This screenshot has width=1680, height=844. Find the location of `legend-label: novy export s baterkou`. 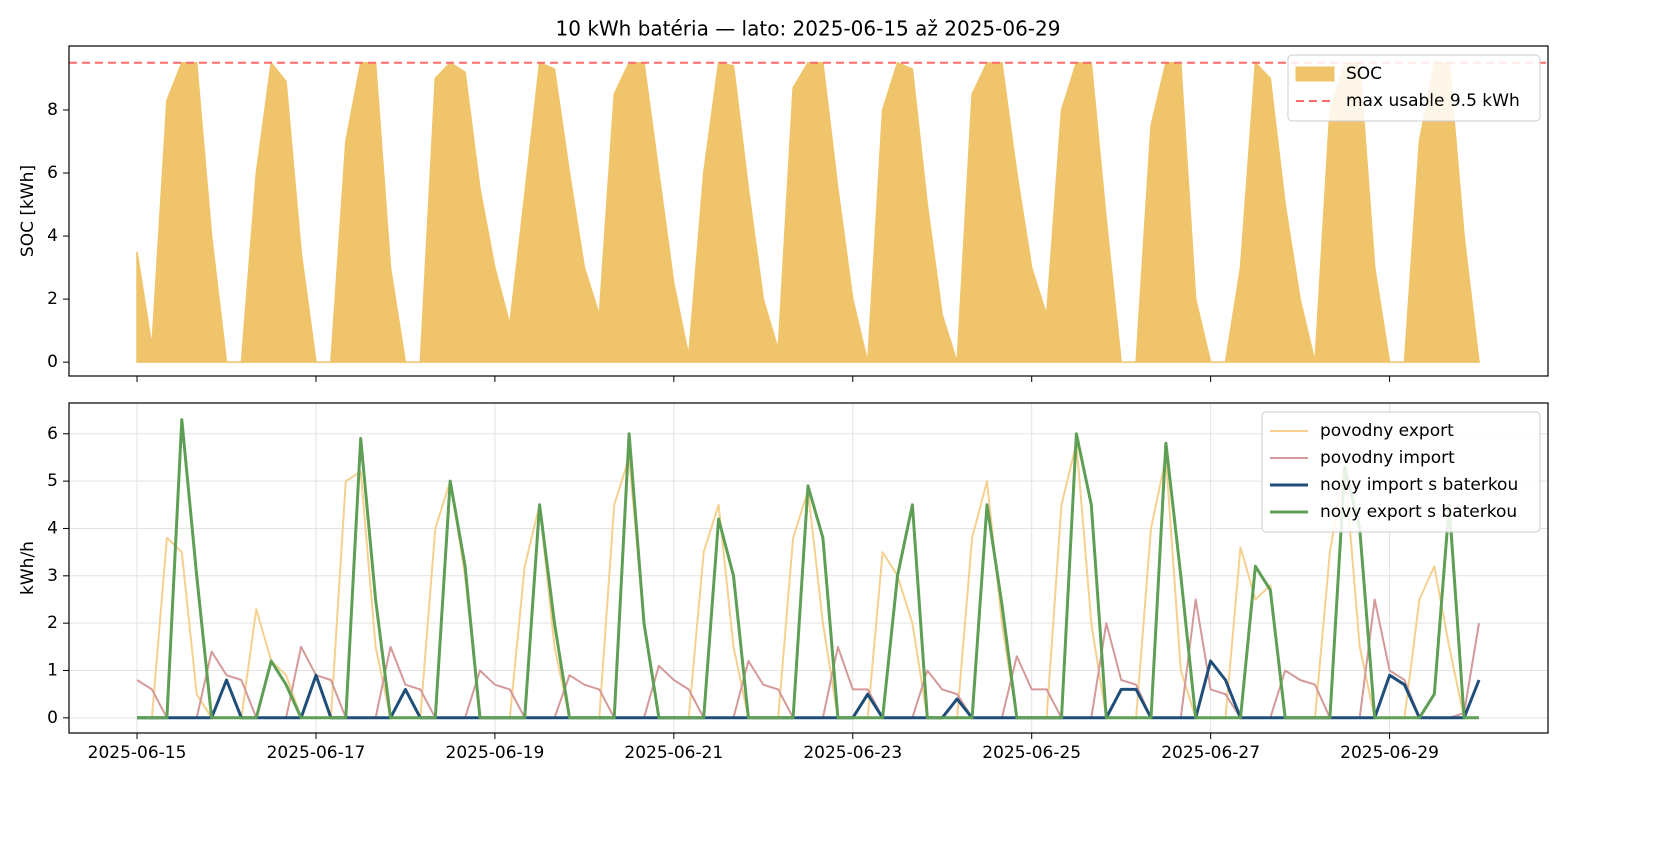

legend-label: novy export s baterkou is located at coordinates (1418, 512).